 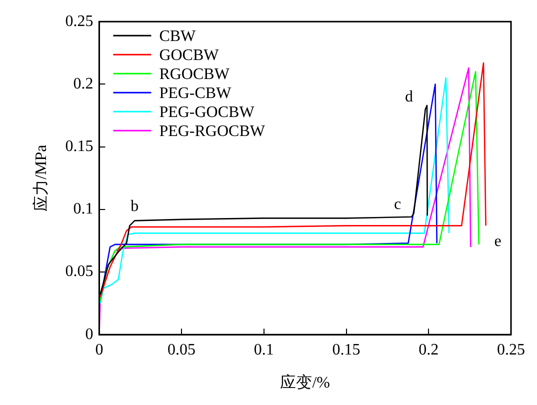 I want to click on legend-label: PEG-GOCBW, so click(x=207, y=112).